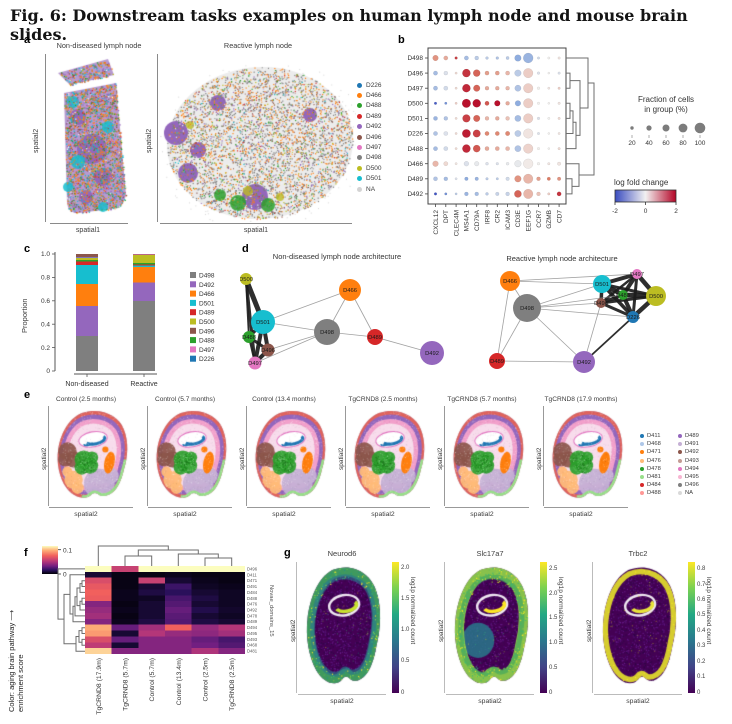 The height and width of the screenshot is (724, 732). Describe the element at coordinates (688, 436) in the screenshot. I see `brain-legend-item: D489` at that location.